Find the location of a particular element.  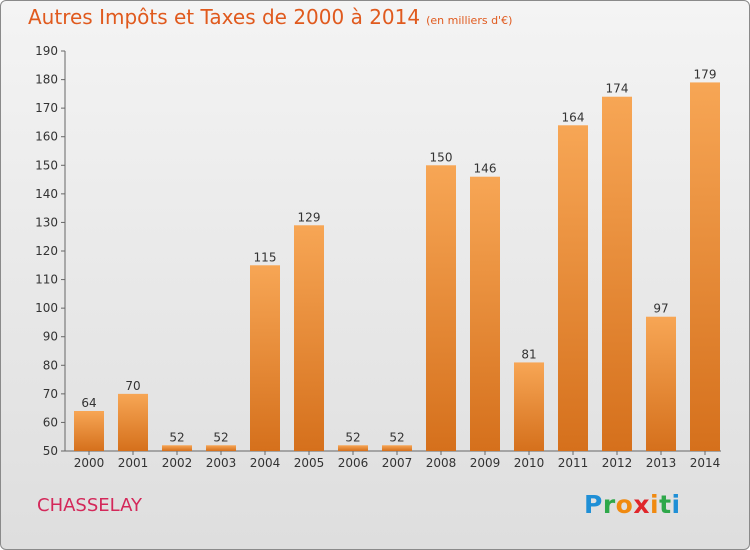

logo-letter: o is located at coordinates (624, 504).